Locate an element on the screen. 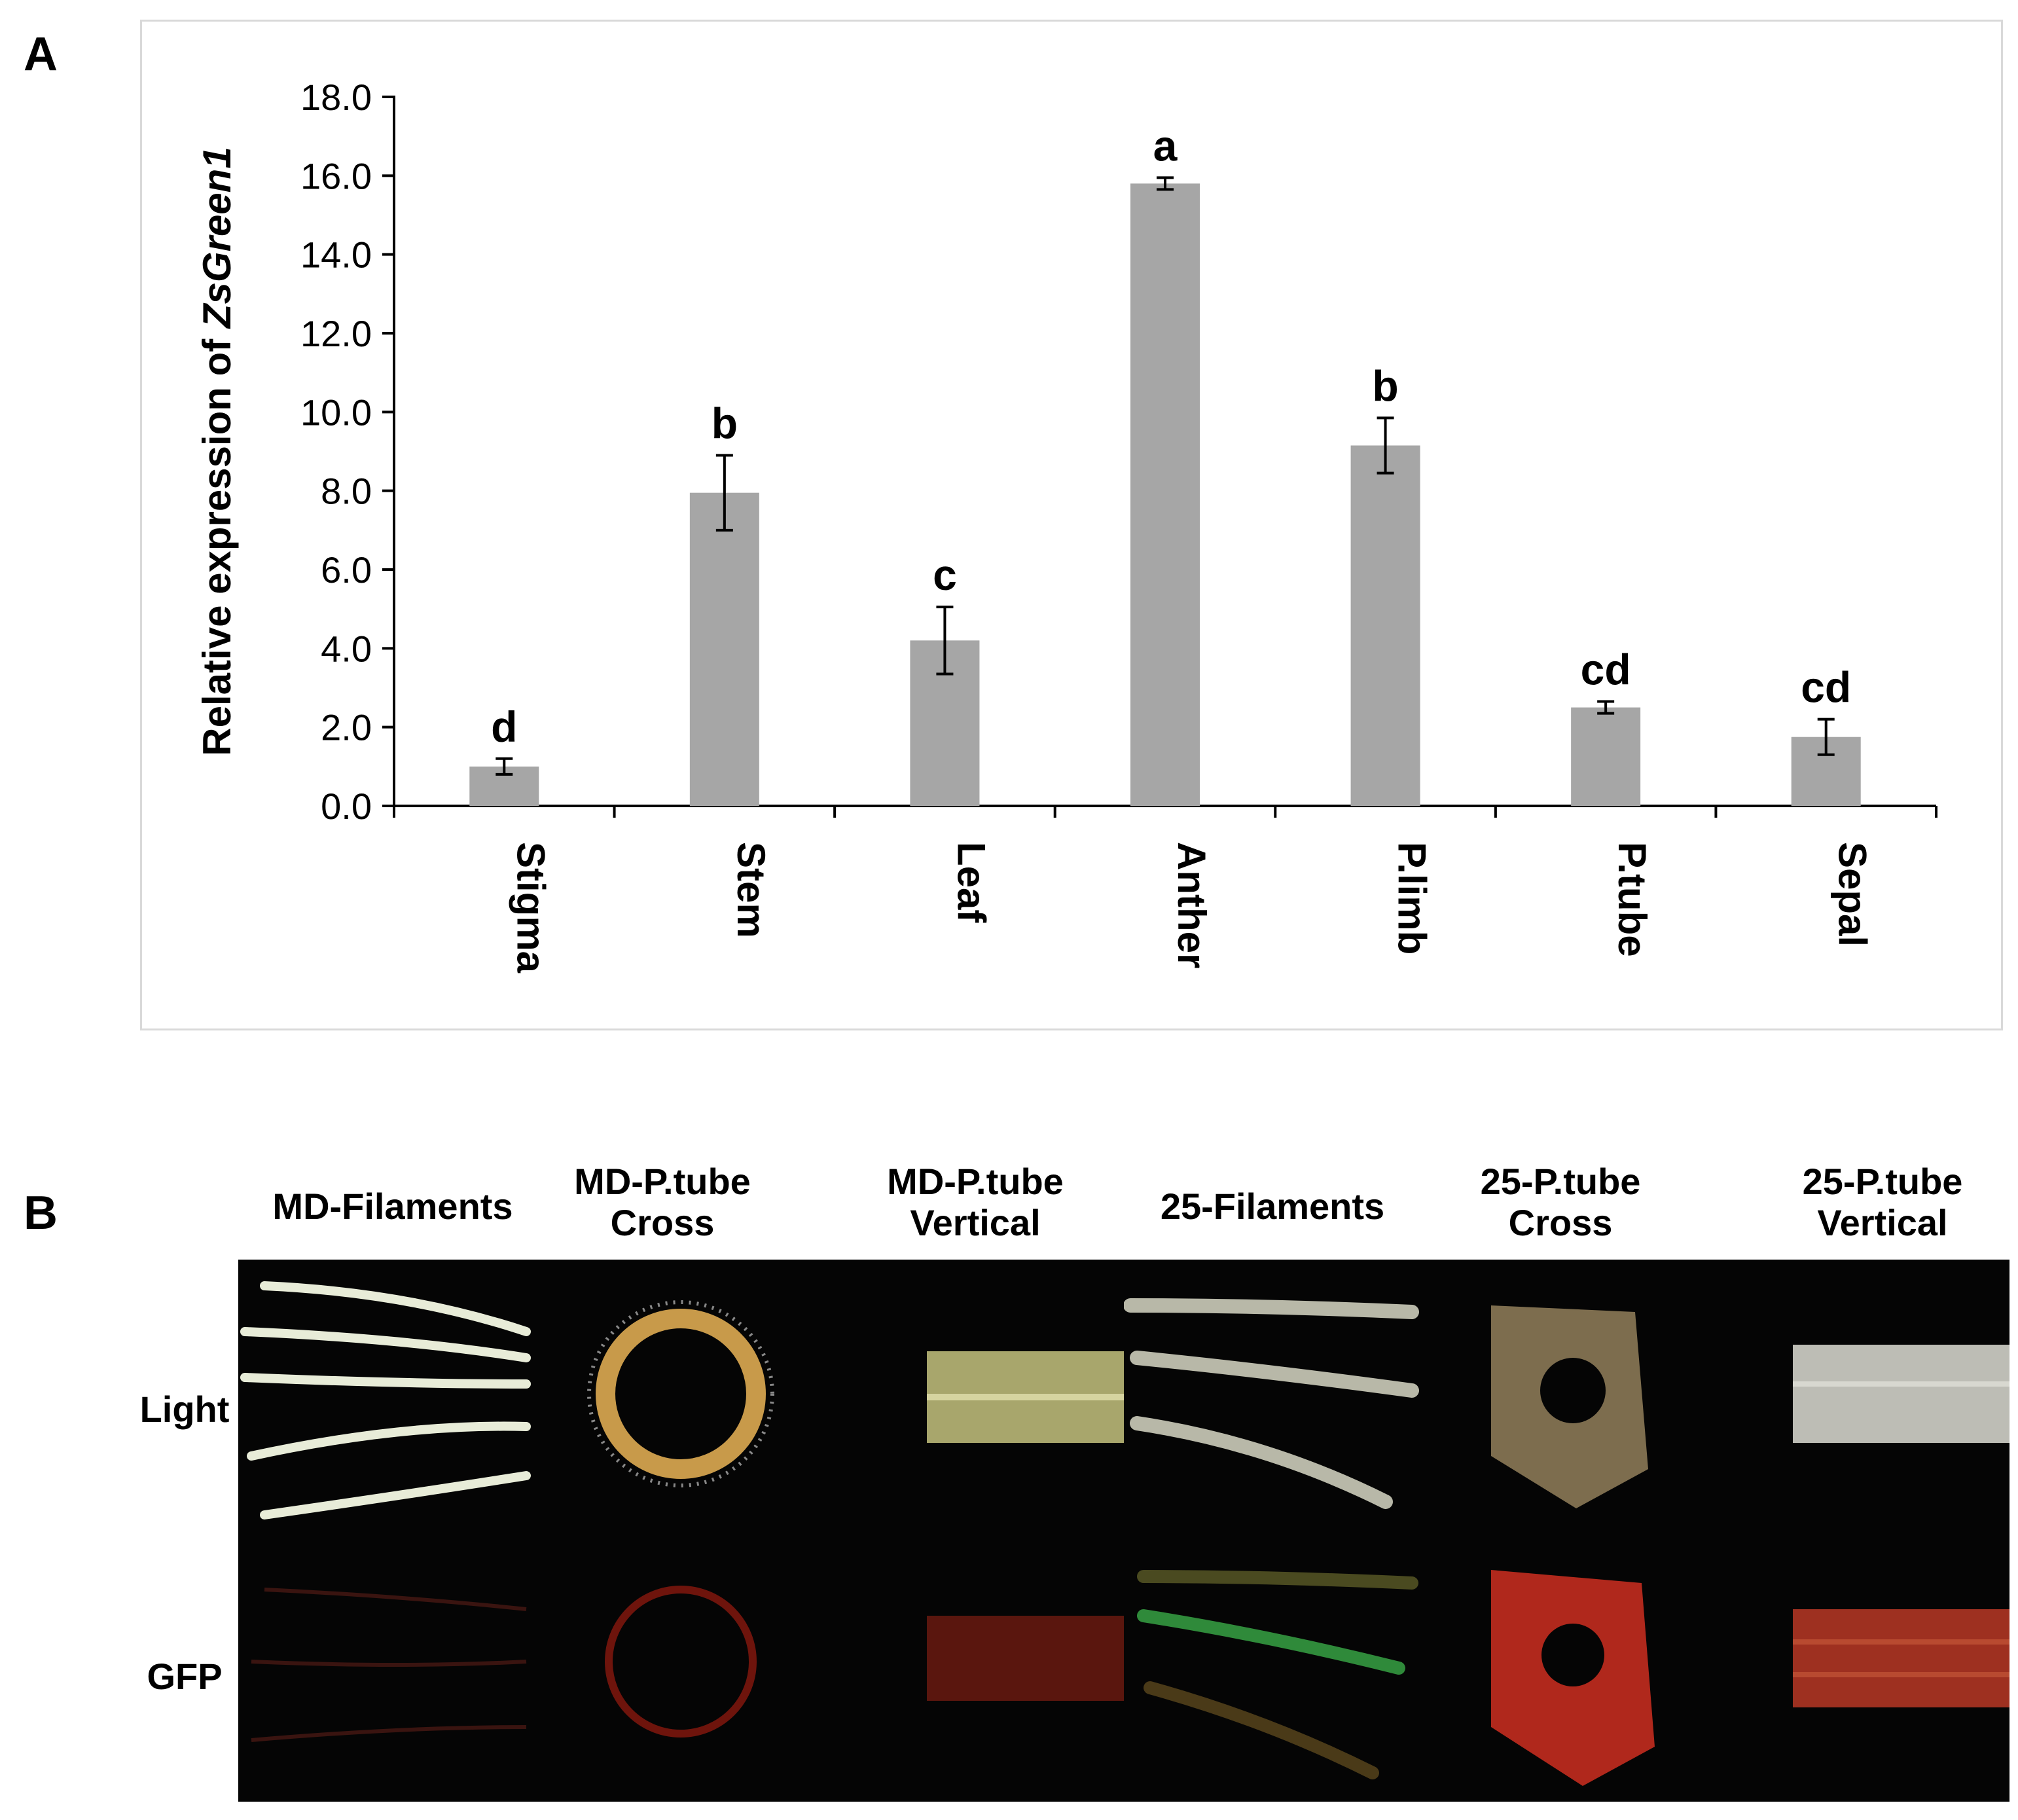  y-tick-label: 0.0 is located at coordinates (346, 806).